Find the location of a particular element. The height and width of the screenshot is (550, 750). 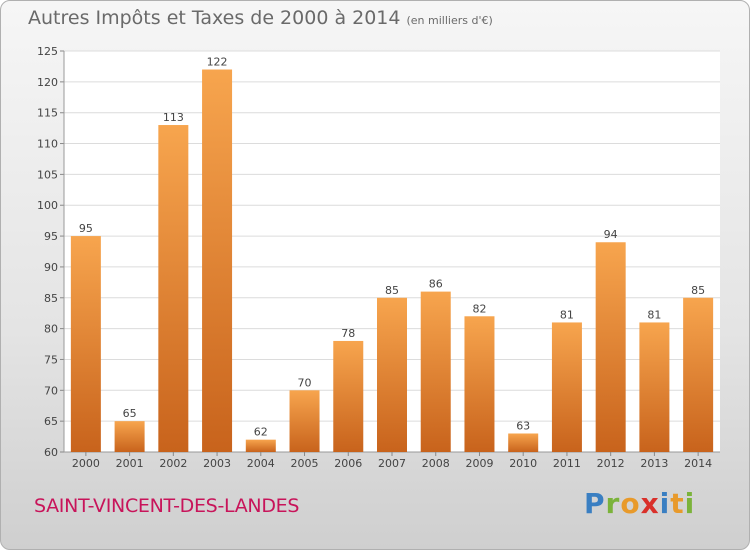

y-tick-label: 75 is located at coordinates (51, 359).